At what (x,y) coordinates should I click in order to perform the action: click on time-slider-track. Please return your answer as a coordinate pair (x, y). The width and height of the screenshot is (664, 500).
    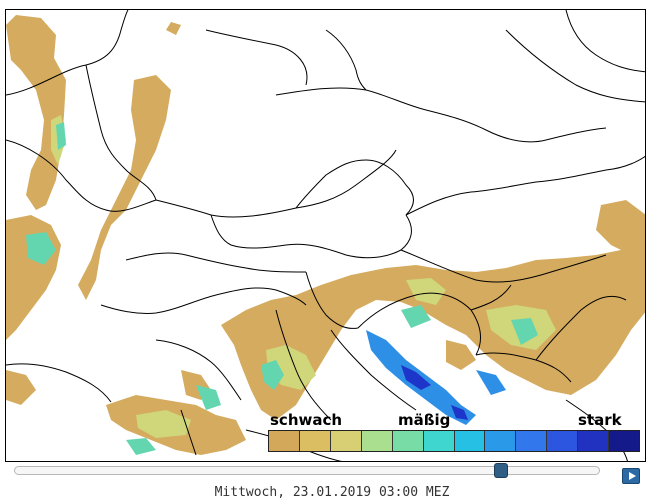
    Looking at the image, I should click on (307, 470).